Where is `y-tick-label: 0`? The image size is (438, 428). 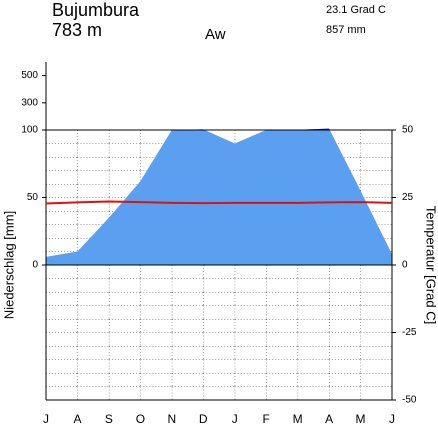 y-tick-label: 0 is located at coordinates (35, 265).